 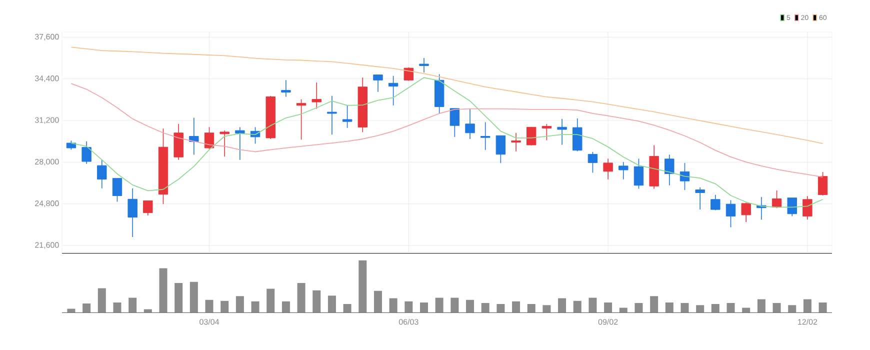 I want to click on x-tick-label: 03/04, so click(x=210, y=321).